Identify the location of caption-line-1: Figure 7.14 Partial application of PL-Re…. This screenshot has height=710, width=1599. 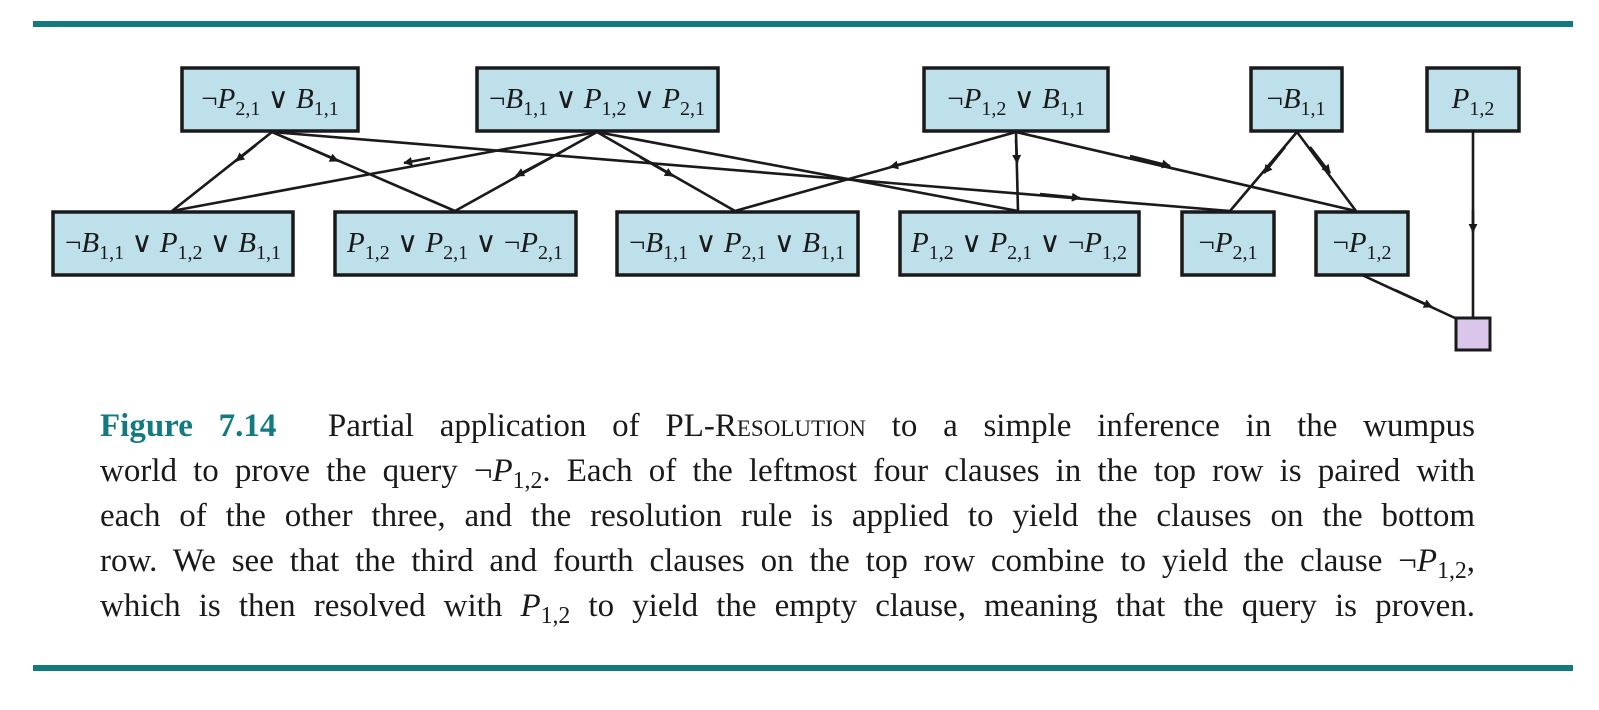
(787, 426).